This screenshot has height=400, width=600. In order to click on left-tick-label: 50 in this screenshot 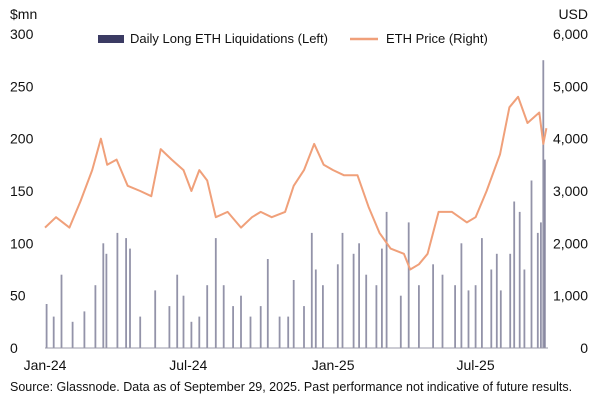, I will do `click(18, 296)`.